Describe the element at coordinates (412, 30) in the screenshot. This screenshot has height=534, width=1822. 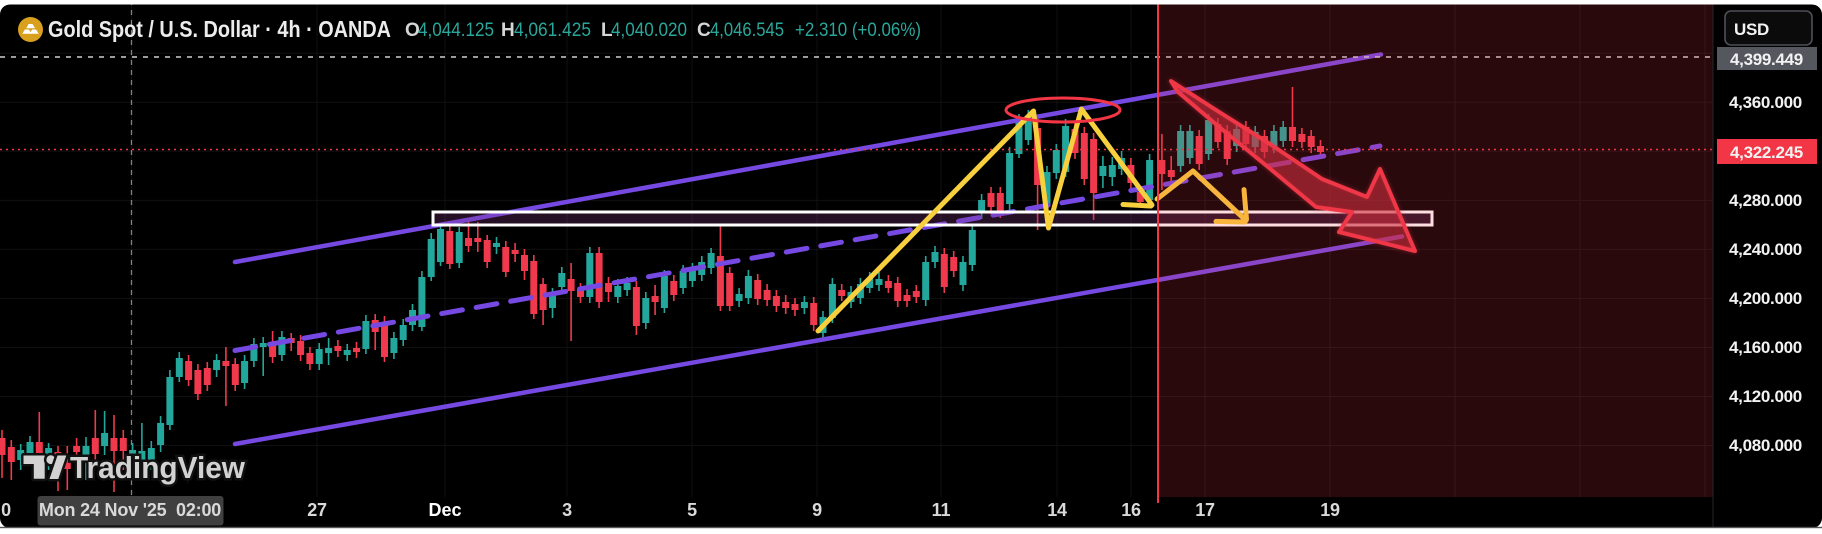
I see `svg-text: O` at that location.